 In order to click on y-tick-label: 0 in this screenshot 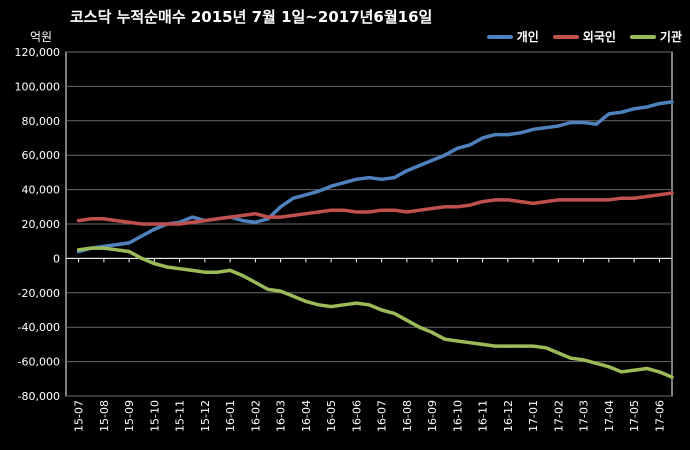, I will do `click(56, 258)`.